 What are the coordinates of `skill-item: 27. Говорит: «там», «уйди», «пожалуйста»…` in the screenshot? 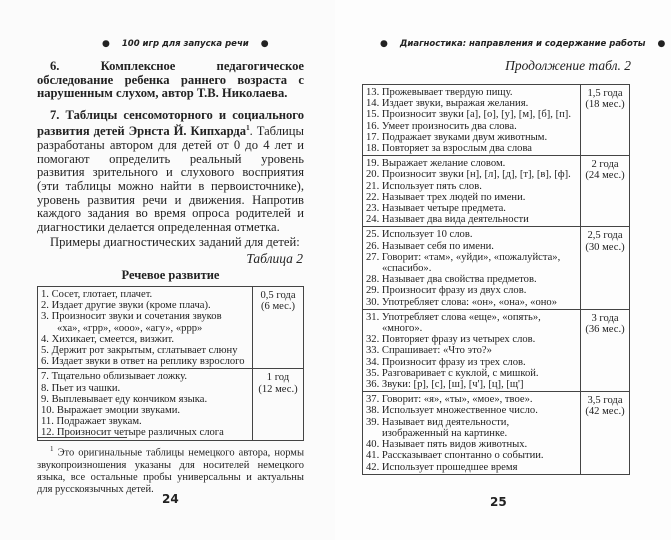 It's located at (463, 257).